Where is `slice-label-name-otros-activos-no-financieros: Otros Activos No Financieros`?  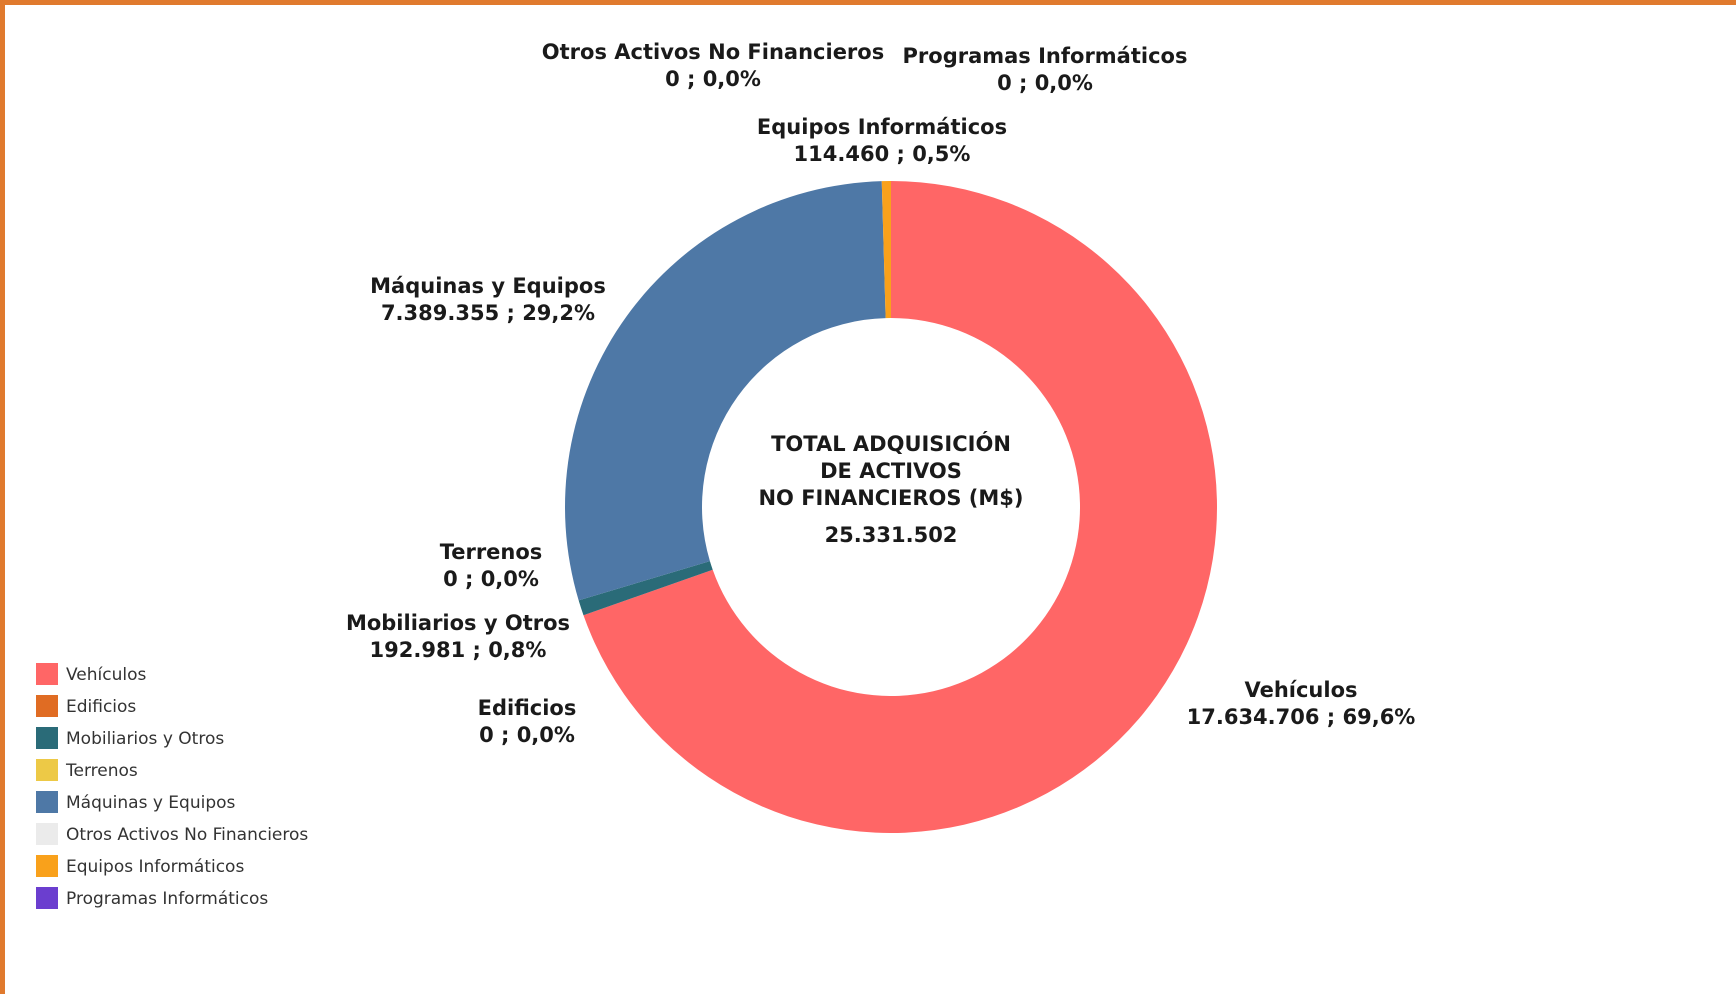 slice-label-name-otros-activos-no-financieros: Otros Activos No Financieros is located at coordinates (713, 52).